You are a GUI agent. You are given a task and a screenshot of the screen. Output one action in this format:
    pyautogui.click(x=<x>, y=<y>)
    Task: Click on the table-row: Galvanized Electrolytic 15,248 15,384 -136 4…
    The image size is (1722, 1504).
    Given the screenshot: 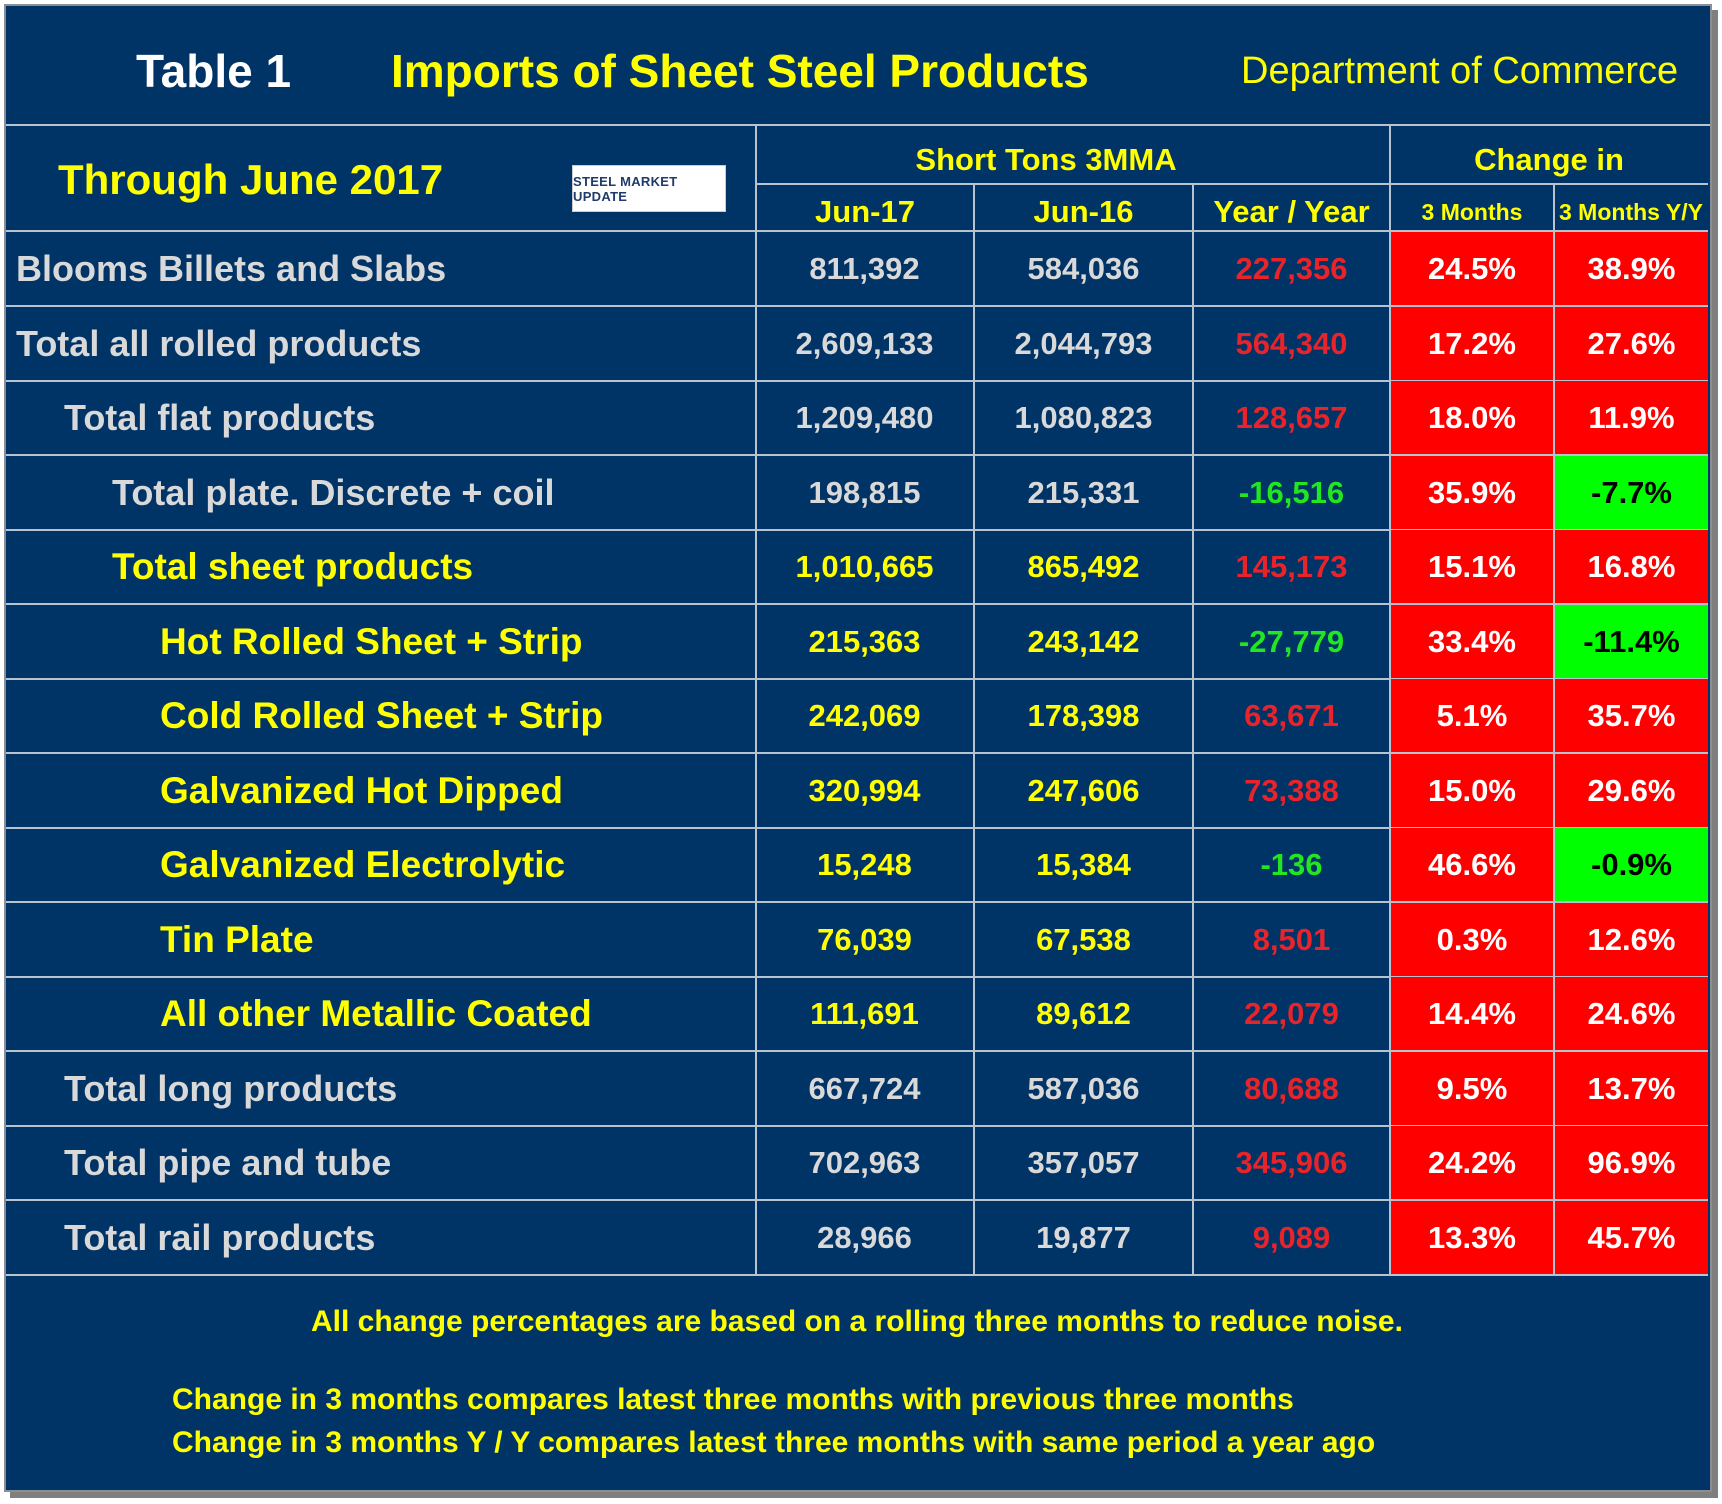 What is the action you would take?
    pyautogui.click(x=858, y=865)
    